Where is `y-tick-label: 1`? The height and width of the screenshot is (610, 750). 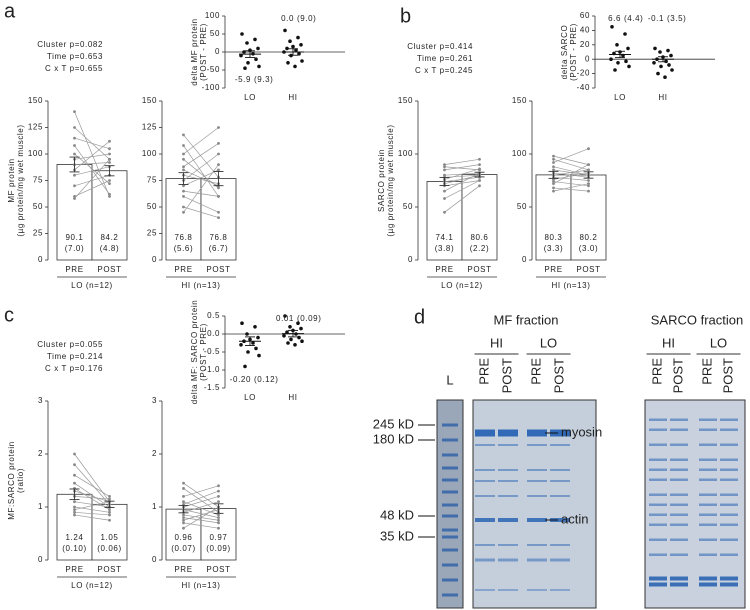
y-tick-label: 1 is located at coordinates (40, 506).